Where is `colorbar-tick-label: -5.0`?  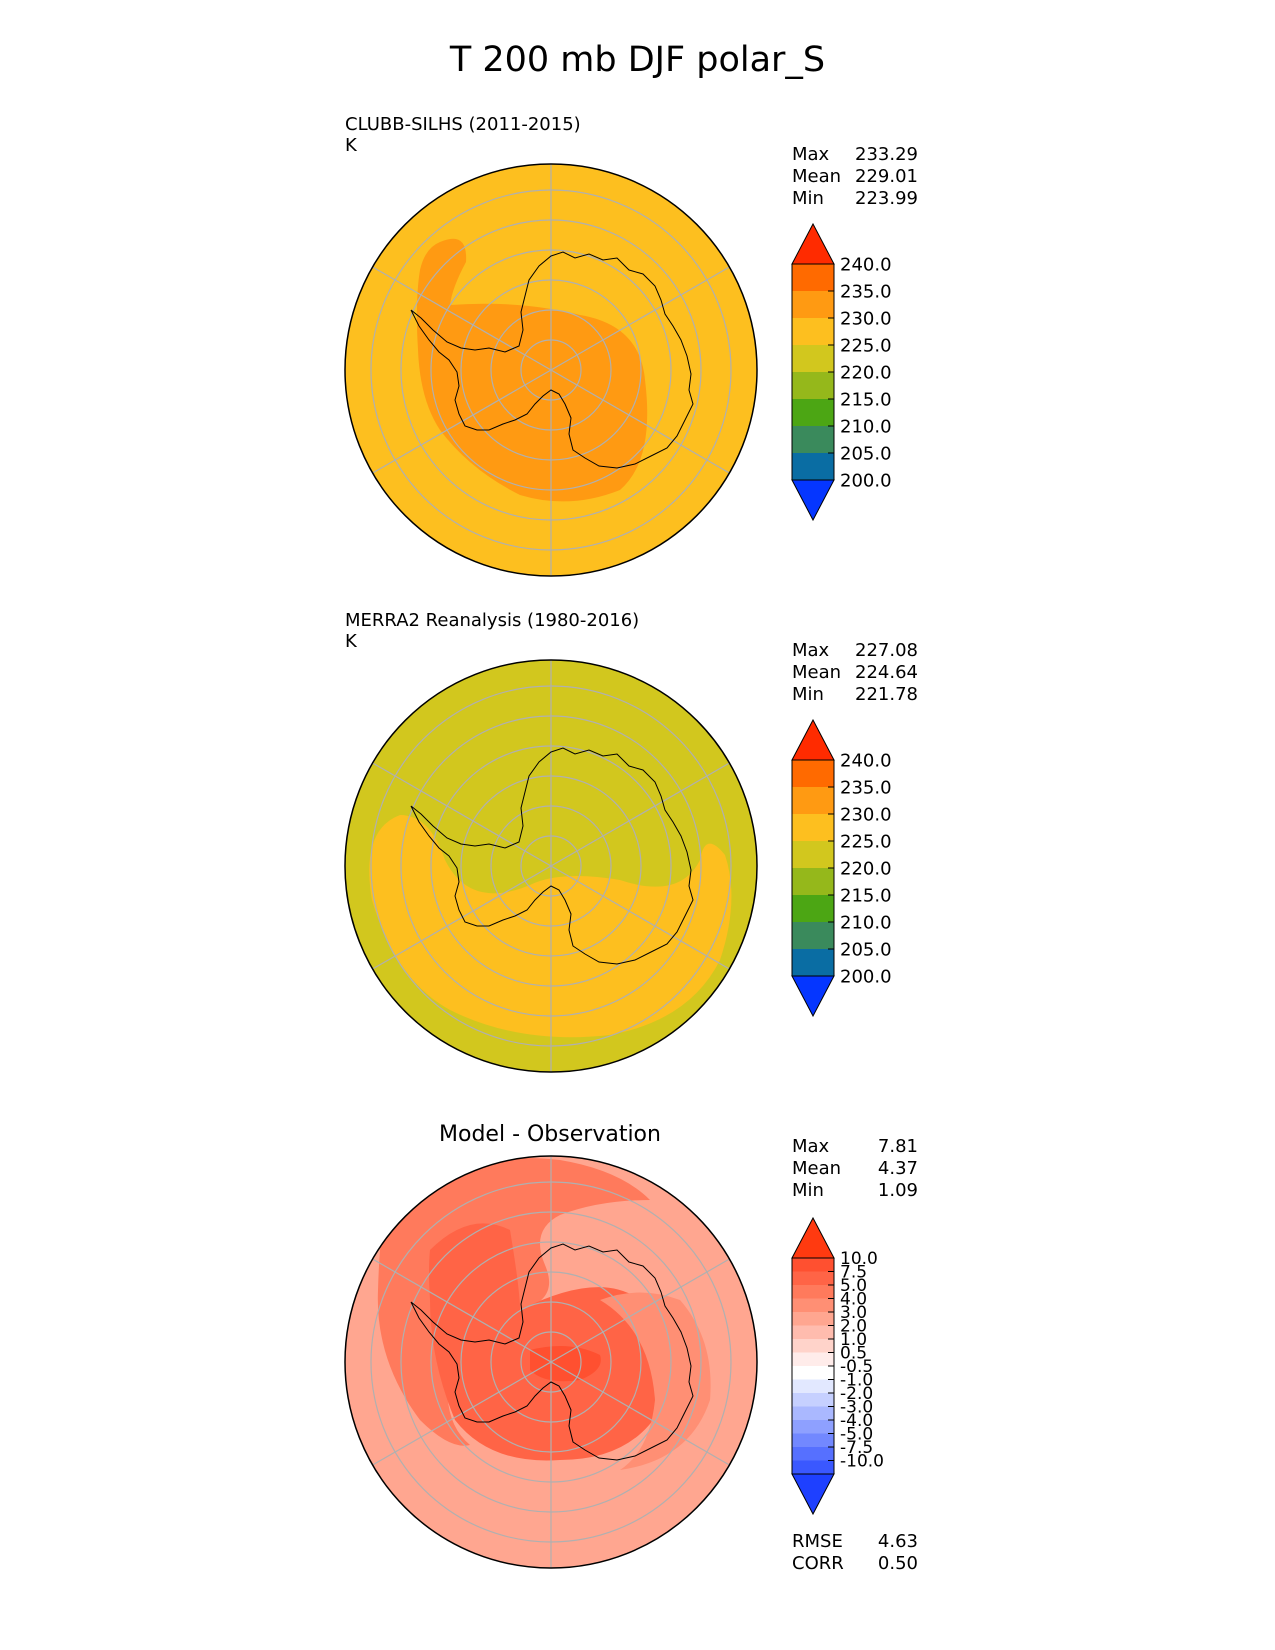
colorbar-tick-label: -5.0 is located at coordinates (856, 1435).